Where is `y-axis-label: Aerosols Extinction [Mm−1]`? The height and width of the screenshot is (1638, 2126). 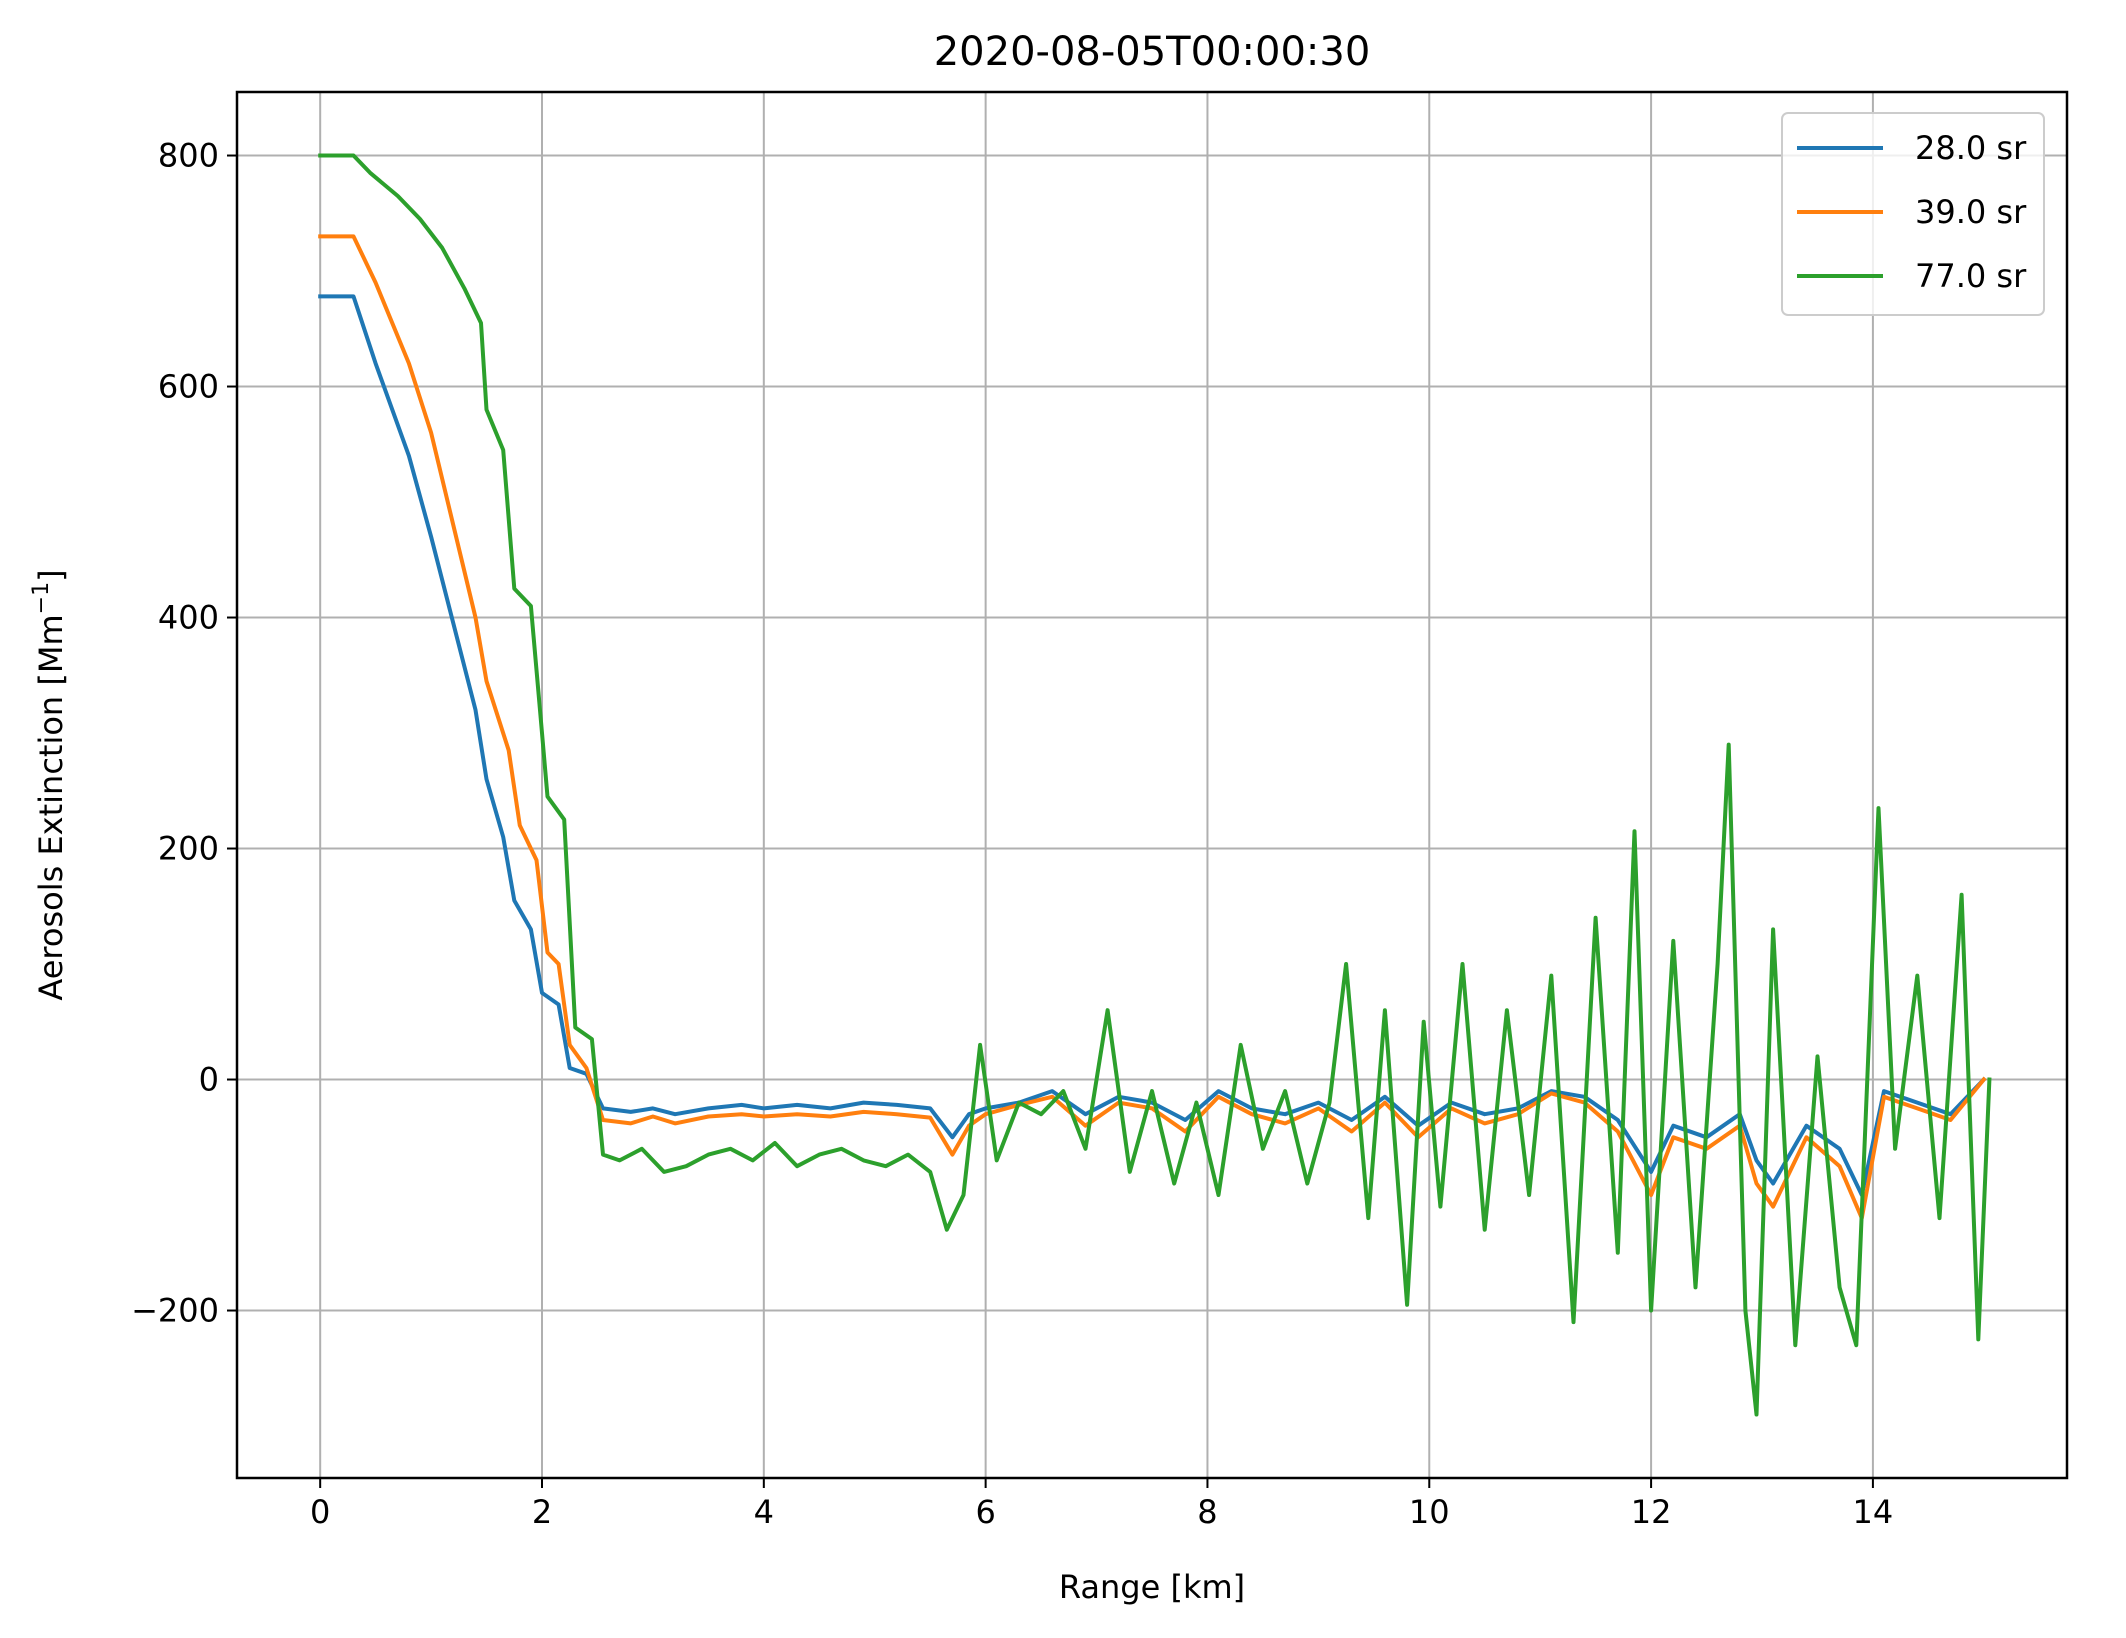 y-axis-label: Aerosols Extinction [Mm−1] is located at coordinates (49, 784).